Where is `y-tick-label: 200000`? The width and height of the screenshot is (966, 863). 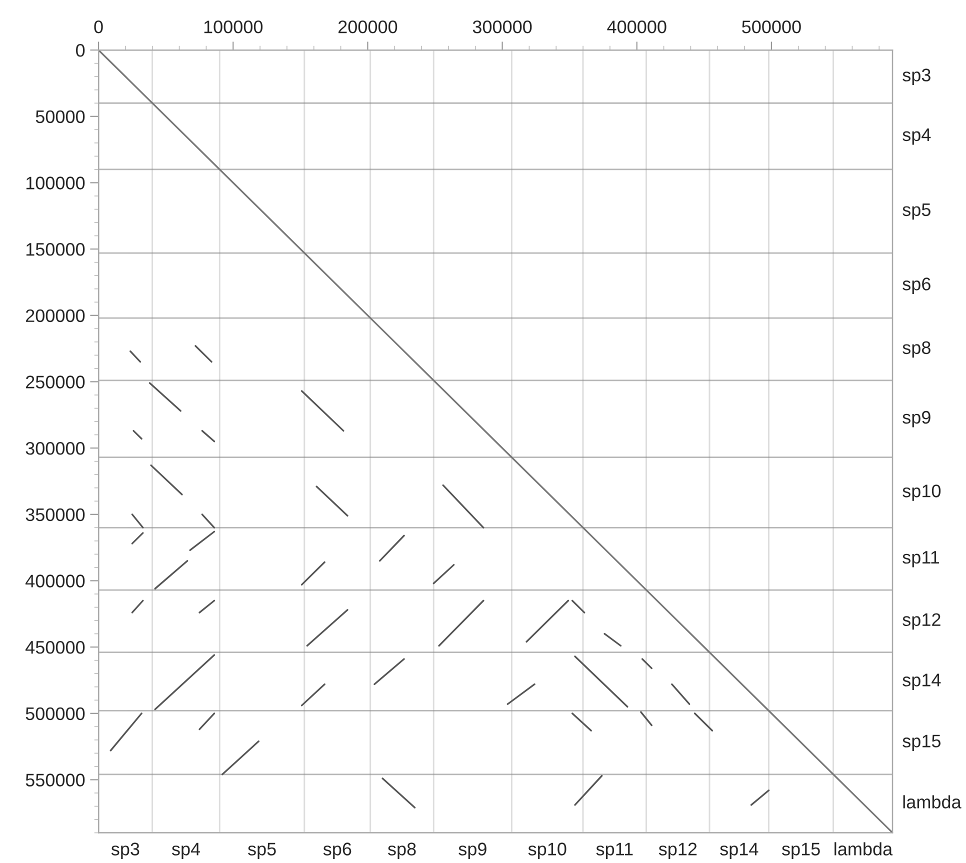
y-tick-label: 200000 is located at coordinates (55, 315).